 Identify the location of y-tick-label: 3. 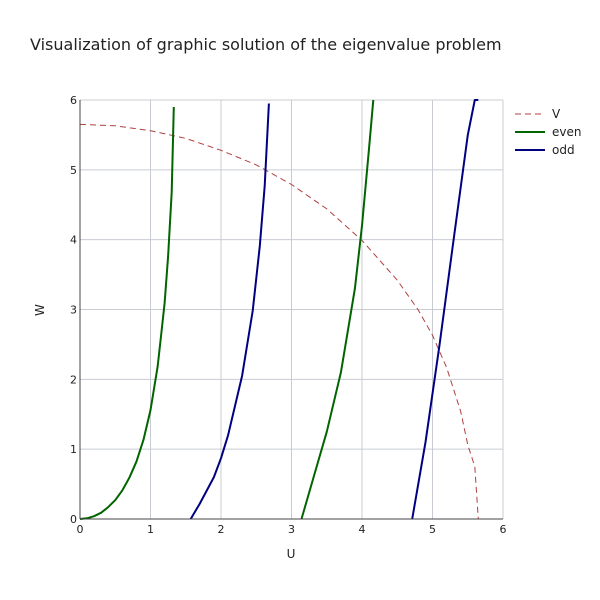
(73, 310).